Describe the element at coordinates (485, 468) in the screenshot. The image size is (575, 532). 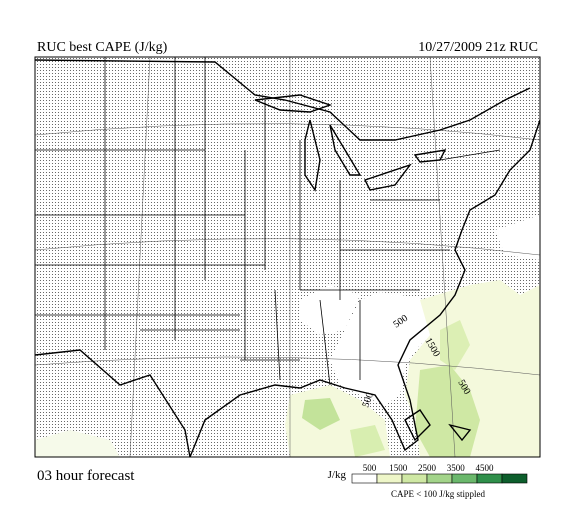
I see `legend-tick-label: 4500` at that location.